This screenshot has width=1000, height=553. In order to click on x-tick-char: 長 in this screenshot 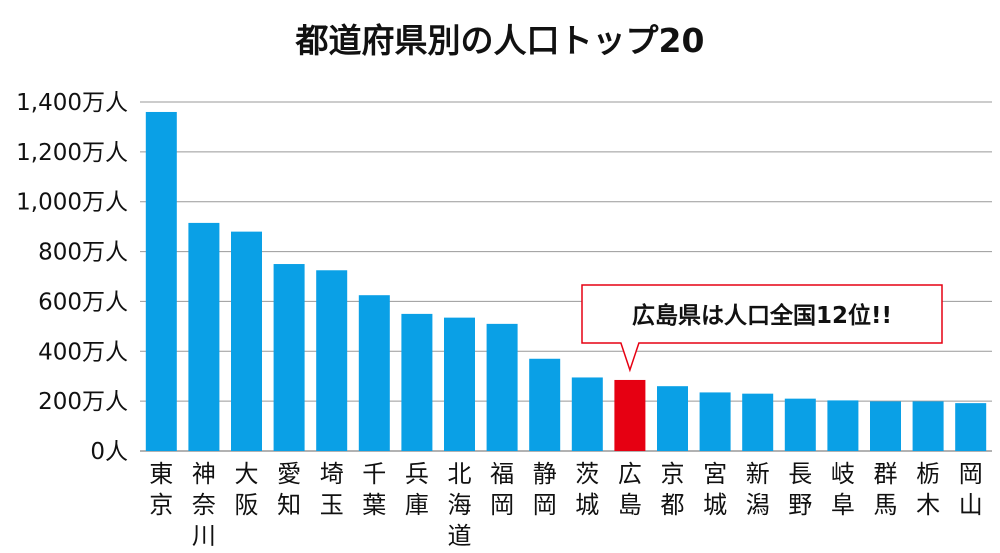, I will do `click(800, 474)`.